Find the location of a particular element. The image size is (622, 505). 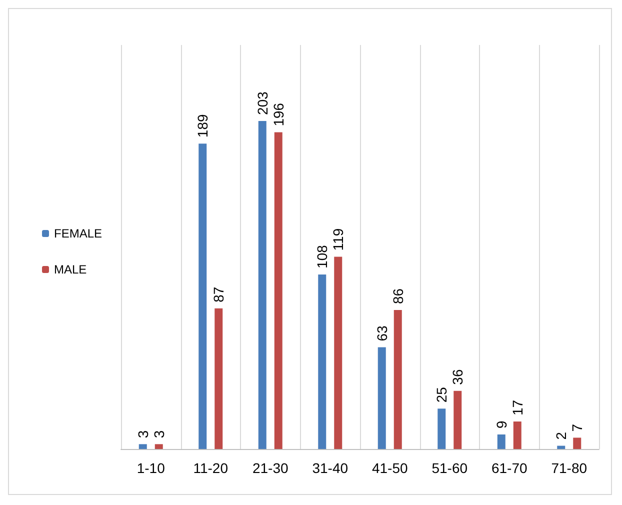

data-label: 108 is located at coordinates (322, 256).